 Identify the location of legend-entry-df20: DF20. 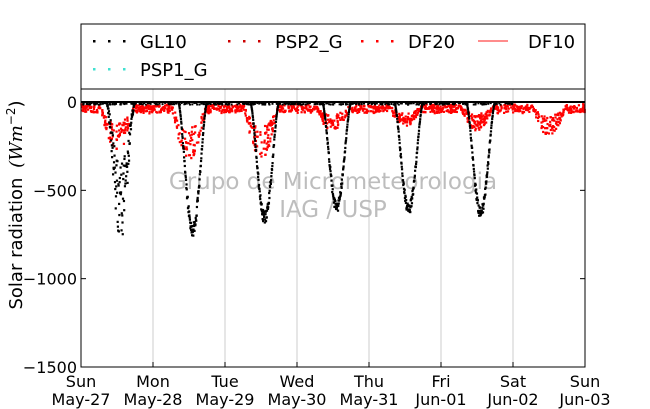
(408, 42).